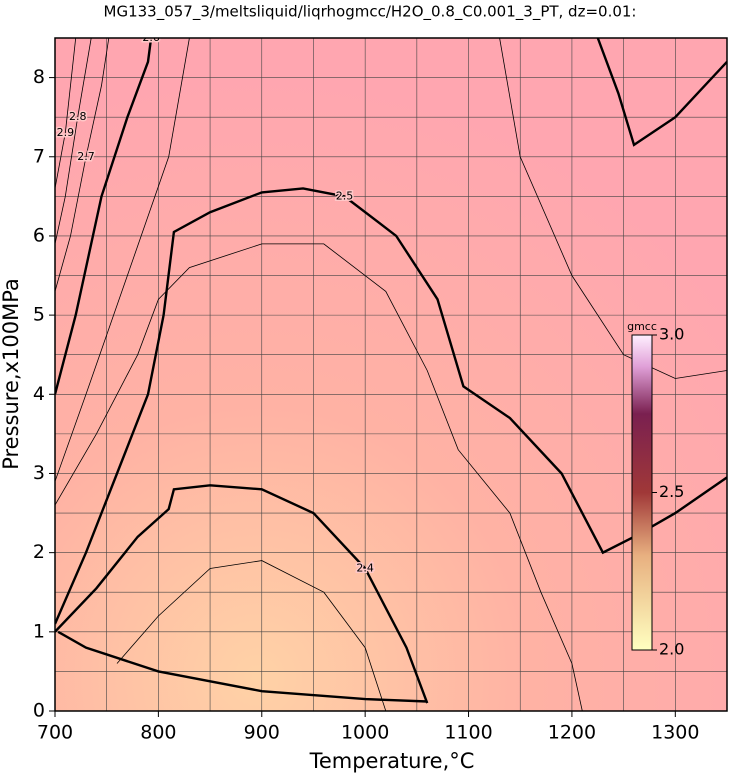 Image resolution: width=734 pixels, height=776 pixels. I want to click on y-tick-label: 4, so click(39, 394).